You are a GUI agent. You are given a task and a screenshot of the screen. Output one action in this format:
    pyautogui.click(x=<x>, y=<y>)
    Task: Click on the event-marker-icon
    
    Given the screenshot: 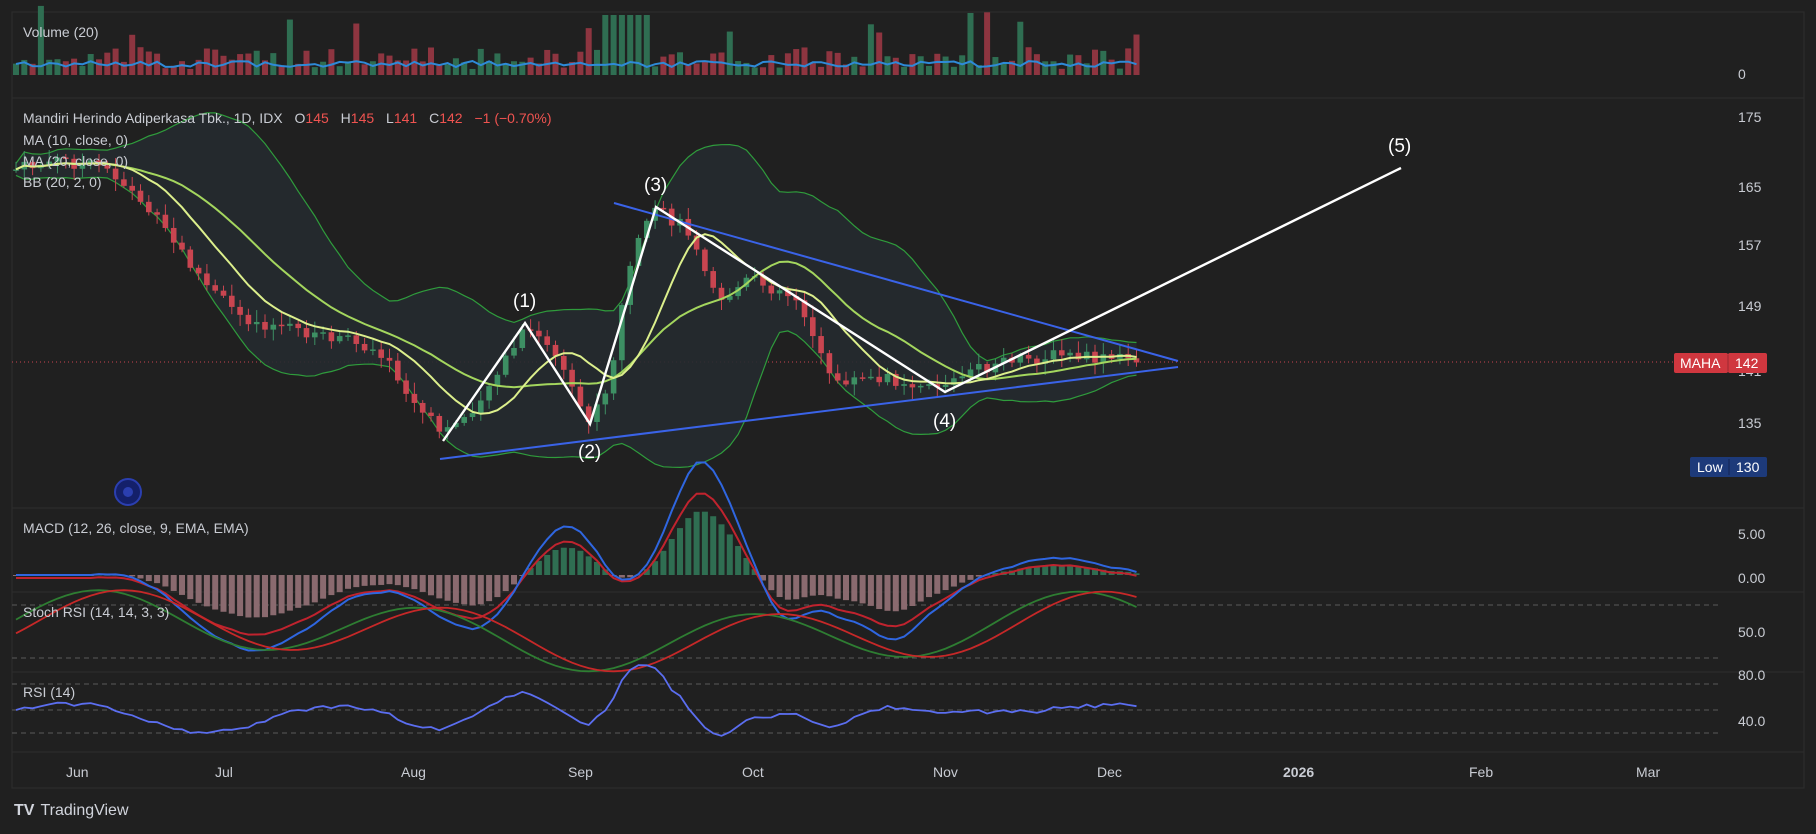 What is the action you would take?
    pyautogui.click(x=128, y=492)
    